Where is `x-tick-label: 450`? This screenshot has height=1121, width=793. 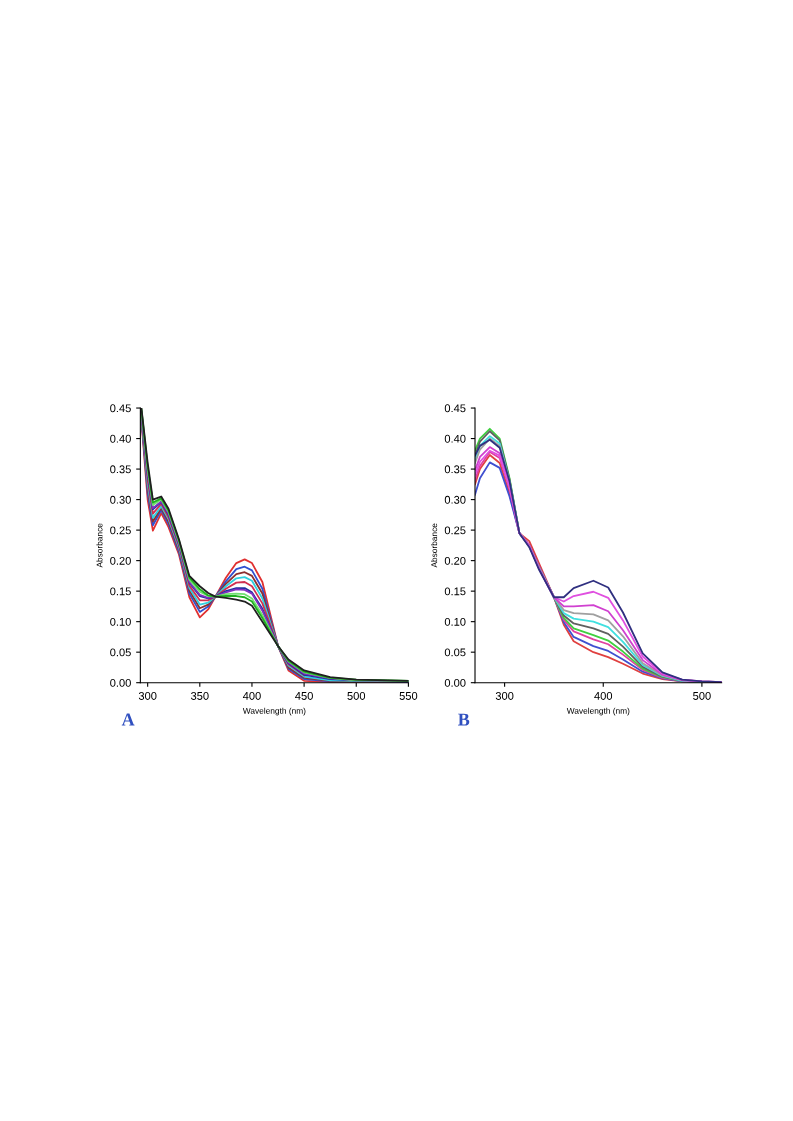
x-tick-label: 450 is located at coordinates (304, 696).